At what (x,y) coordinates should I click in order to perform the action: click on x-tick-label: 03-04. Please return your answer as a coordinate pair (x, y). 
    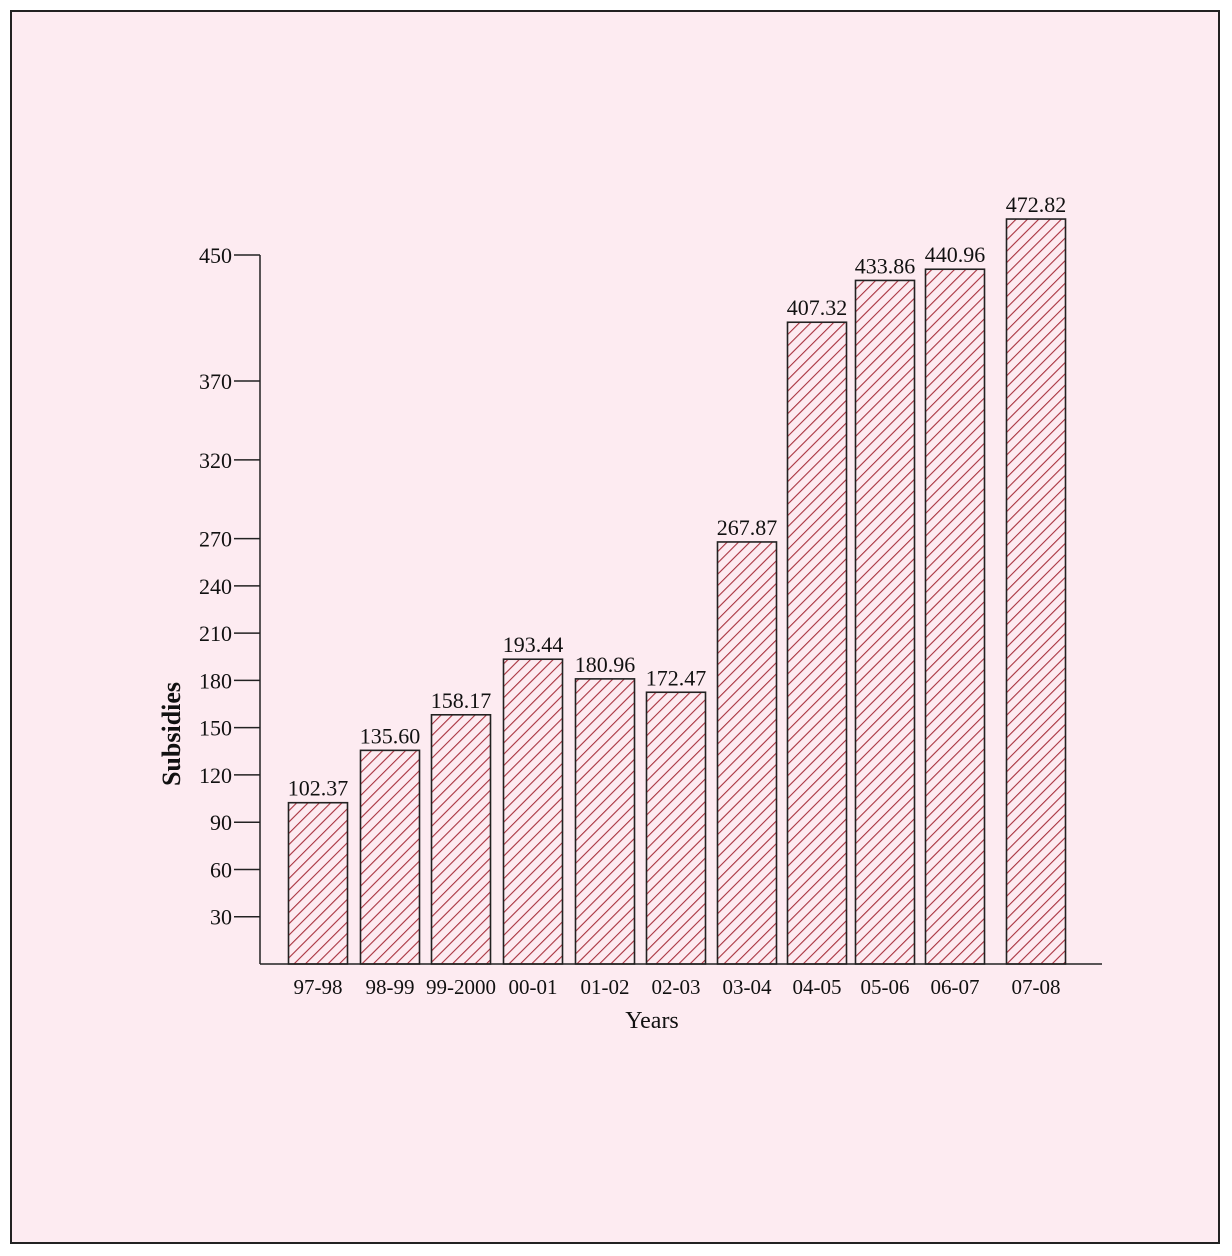
    Looking at the image, I should click on (747, 987).